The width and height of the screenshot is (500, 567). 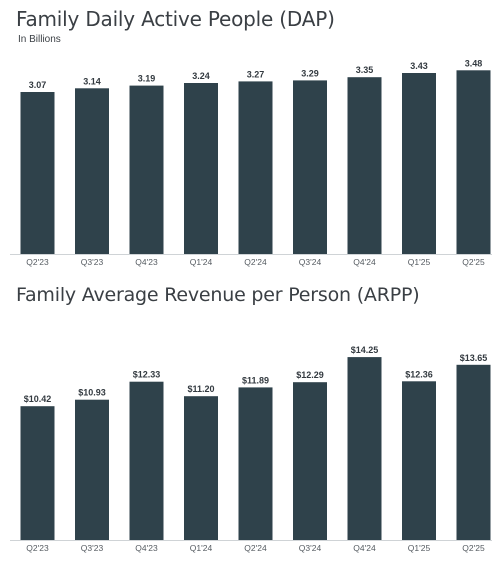 I want to click on dap-value-label-0: 3.07, so click(x=38, y=85).